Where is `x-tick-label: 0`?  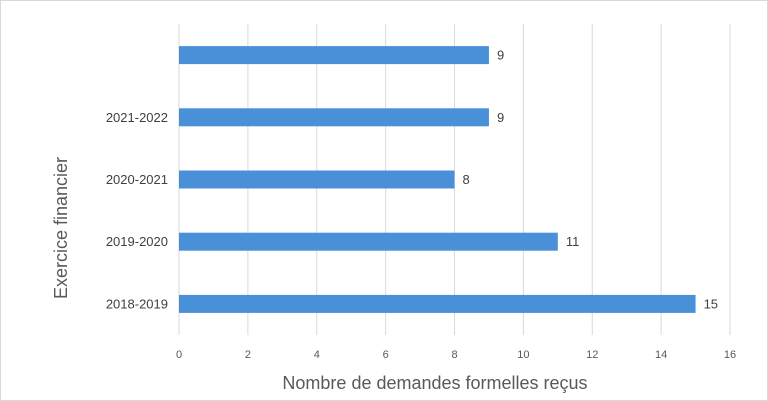
x-tick-label: 0 is located at coordinates (179, 355).